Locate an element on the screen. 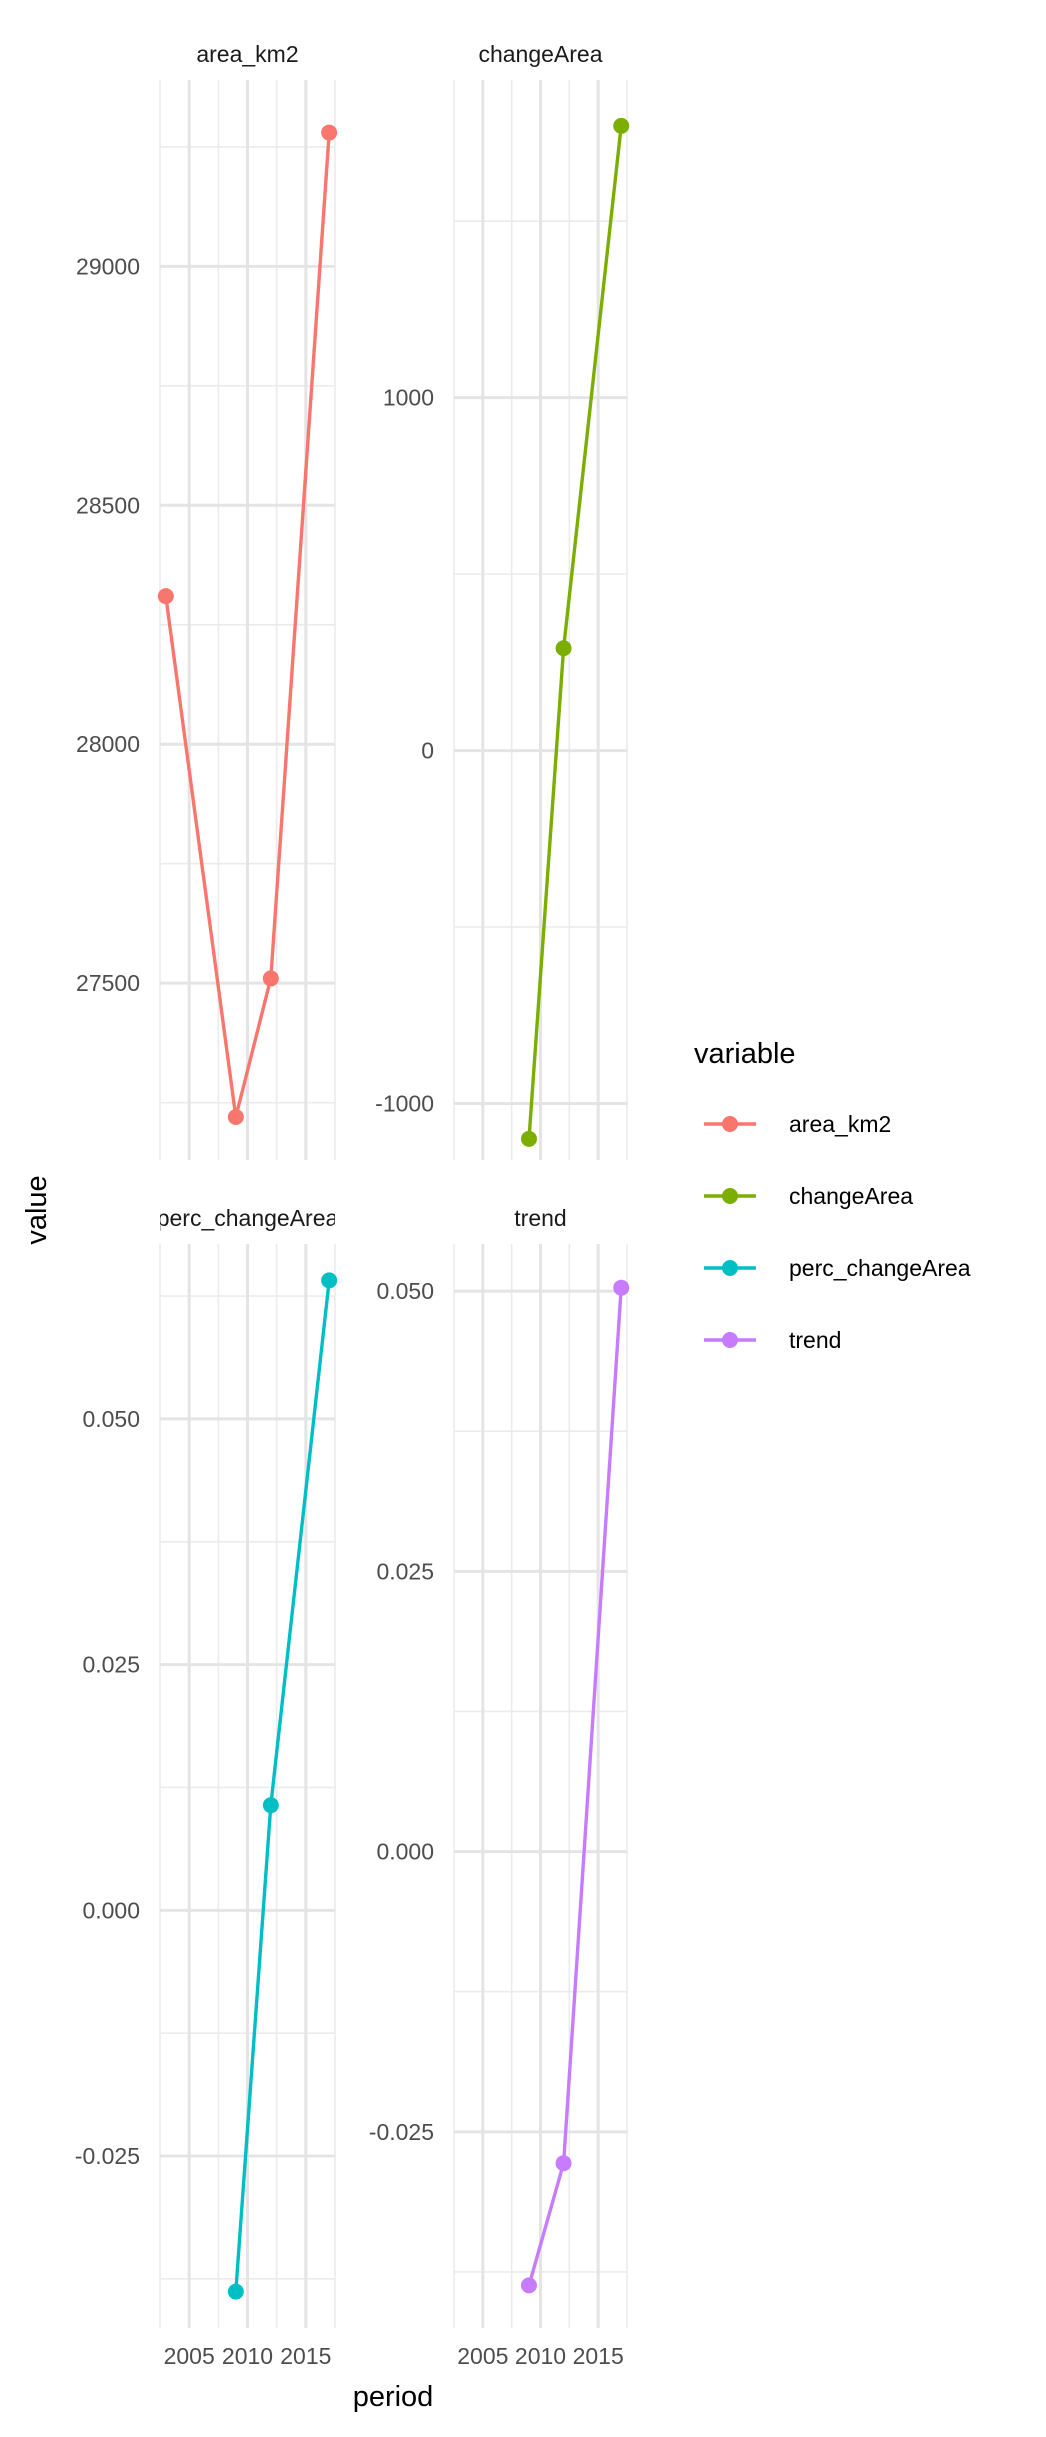  series-line-area_km2 is located at coordinates (247, 625).